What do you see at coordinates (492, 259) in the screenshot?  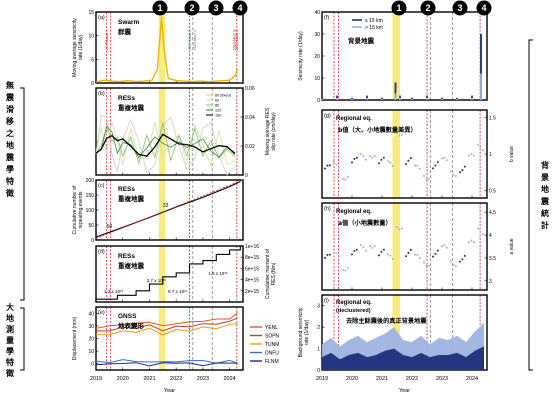 I see `y-tick-label: 3.5` at bounding box center [492, 259].